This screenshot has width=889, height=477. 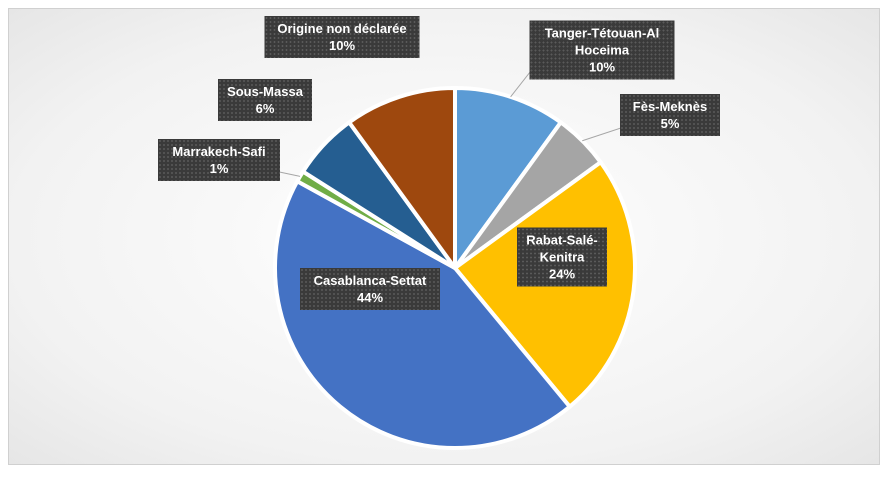 I want to click on label-name: Casablanca-Settat, so click(x=370, y=280).